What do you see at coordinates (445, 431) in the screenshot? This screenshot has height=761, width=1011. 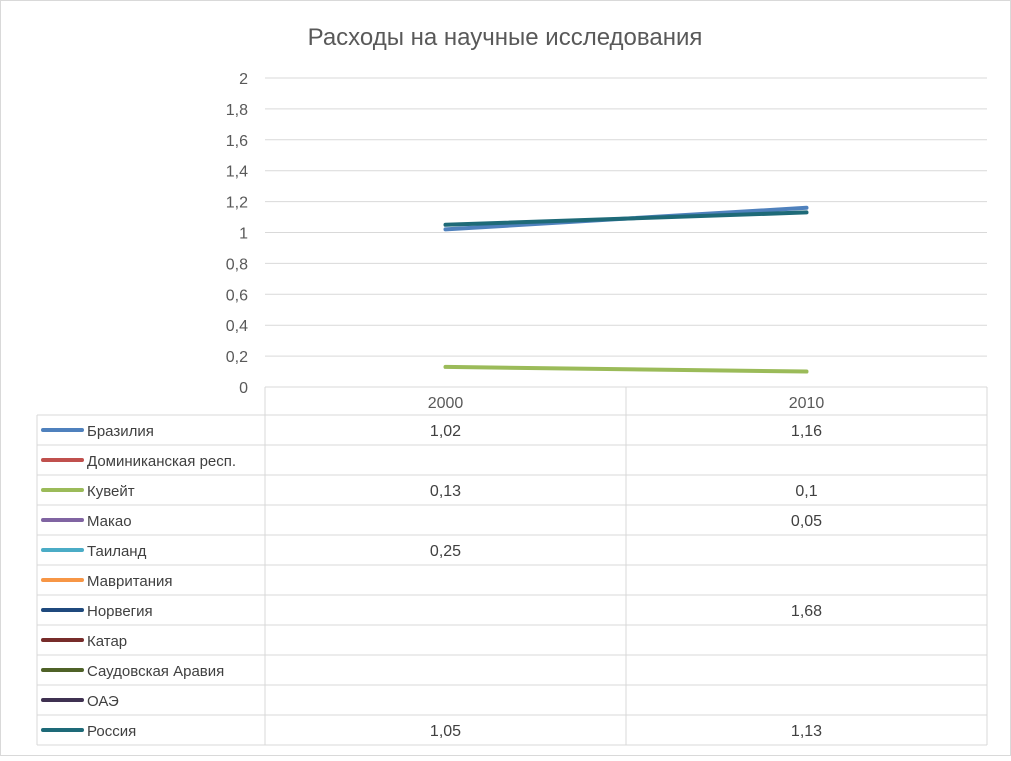 I see `data-label: 1,02` at bounding box center [445, 431].